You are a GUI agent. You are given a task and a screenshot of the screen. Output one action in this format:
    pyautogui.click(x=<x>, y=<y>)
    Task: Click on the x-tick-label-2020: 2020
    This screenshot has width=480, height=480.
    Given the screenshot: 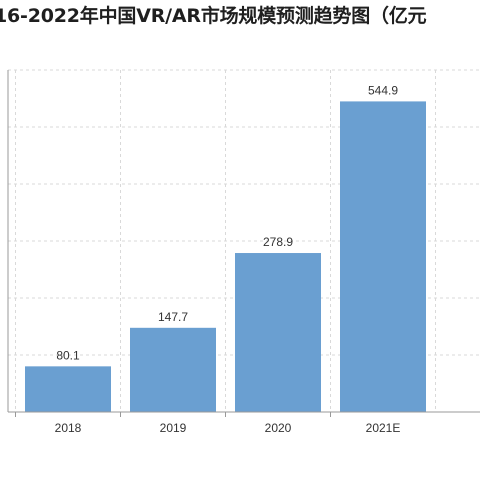 What is the action you would take?
    pyautogui.click(x=278, y=428)
    